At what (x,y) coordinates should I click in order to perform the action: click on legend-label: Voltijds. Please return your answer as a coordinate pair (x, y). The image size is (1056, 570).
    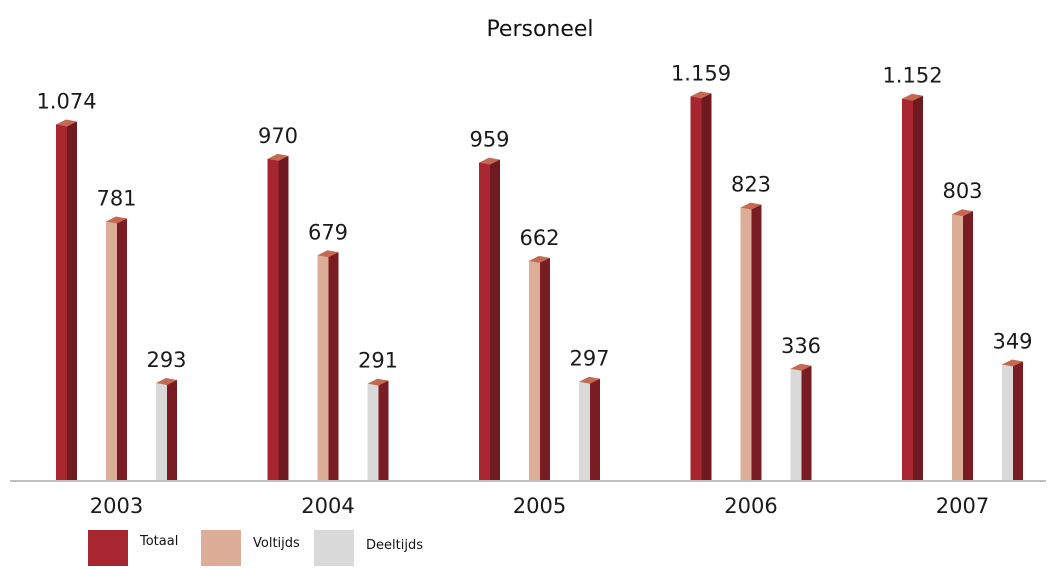
    Looking at the image, I should click on (276, 543).